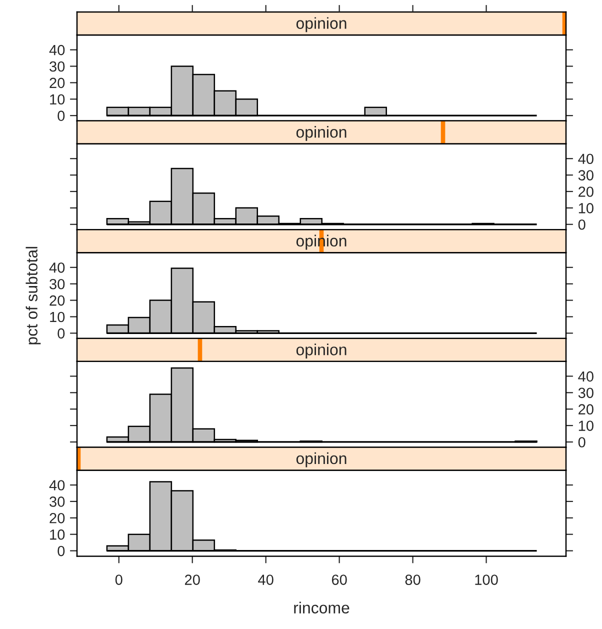 This screenshot has height=629, width=602. Describe the element at coordinates (118, 579) in the screenshot. I see `x-tick-label: 0` at that location.